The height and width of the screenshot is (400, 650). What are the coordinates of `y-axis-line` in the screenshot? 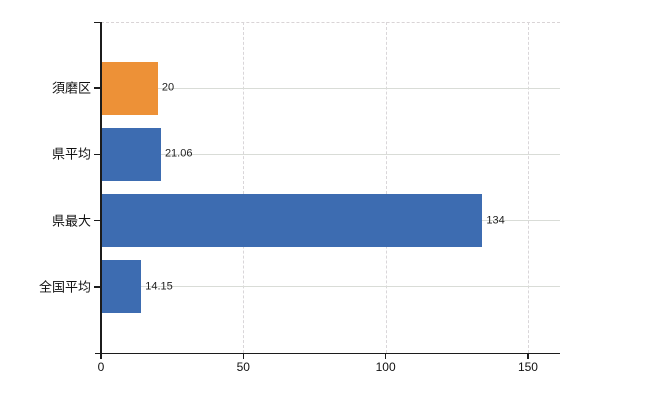 It's located at (101, 190).